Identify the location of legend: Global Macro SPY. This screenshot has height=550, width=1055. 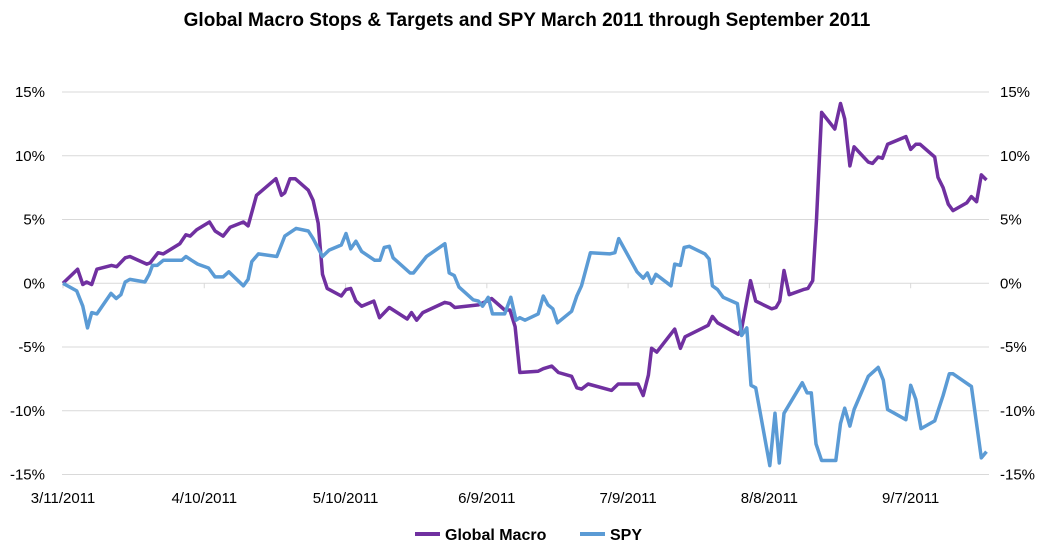
(528, 535).